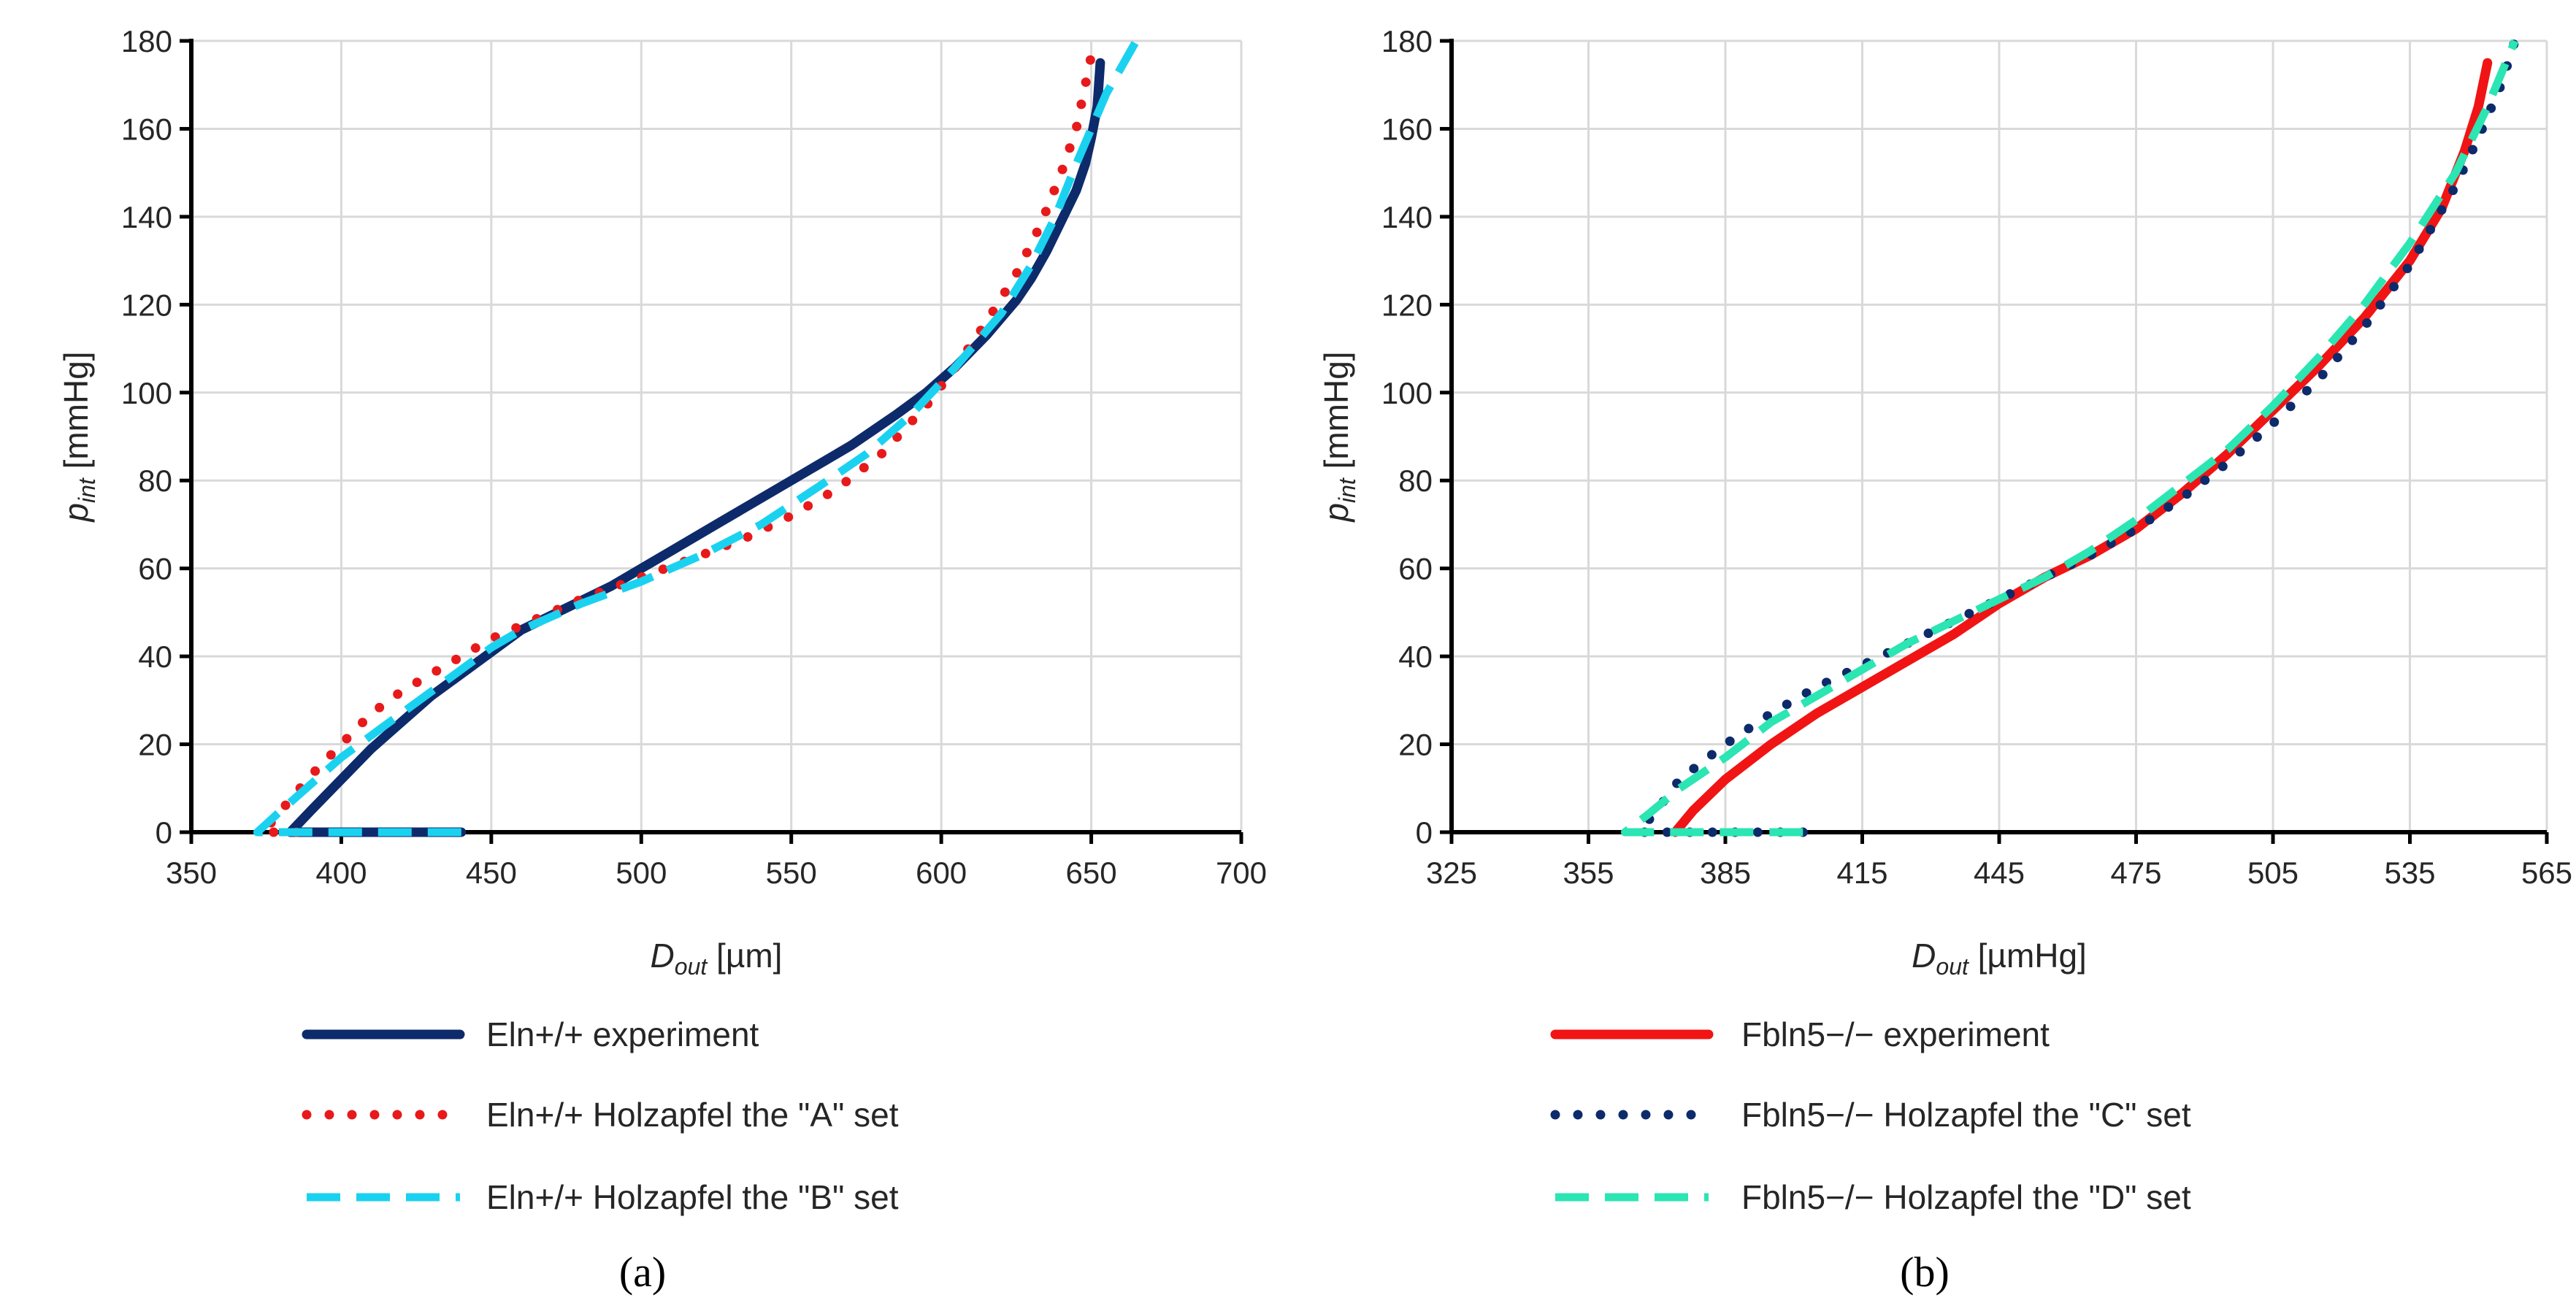  Describe the element at coordinates (1241, 873) in the screenshot. I see `x-tick-label: 700` at that location.